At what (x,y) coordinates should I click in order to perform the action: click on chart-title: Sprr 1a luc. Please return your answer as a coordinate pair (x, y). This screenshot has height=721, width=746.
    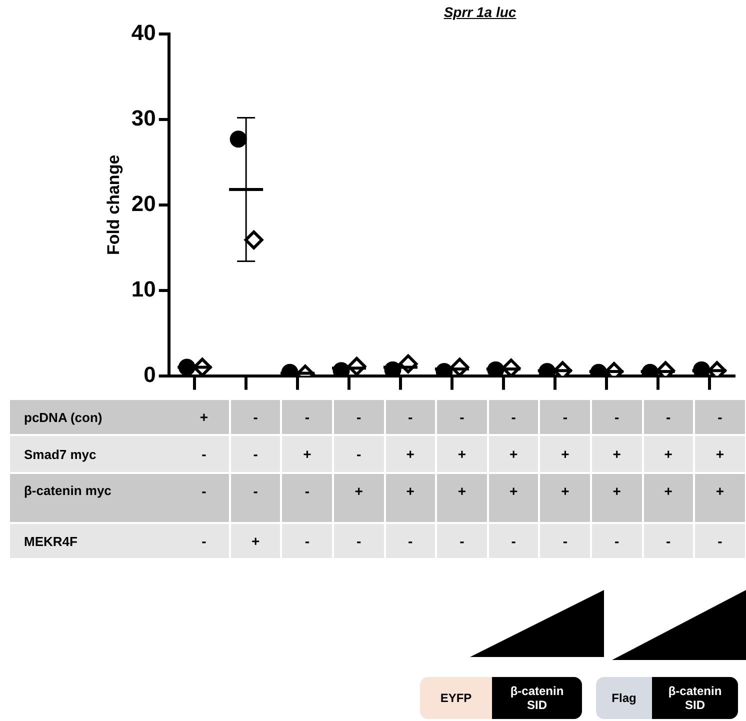
    Looking at the image, I should click on (480, 12).